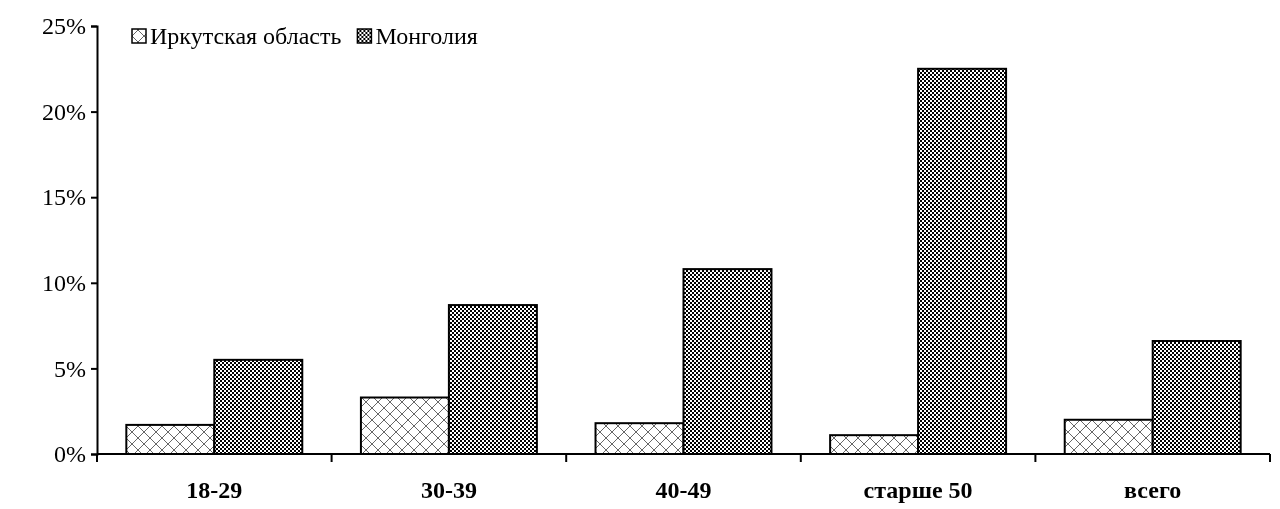 This screenshot has width=1280, height=509. I want to click on legend-label: Иркутская область, so click(246, 36).